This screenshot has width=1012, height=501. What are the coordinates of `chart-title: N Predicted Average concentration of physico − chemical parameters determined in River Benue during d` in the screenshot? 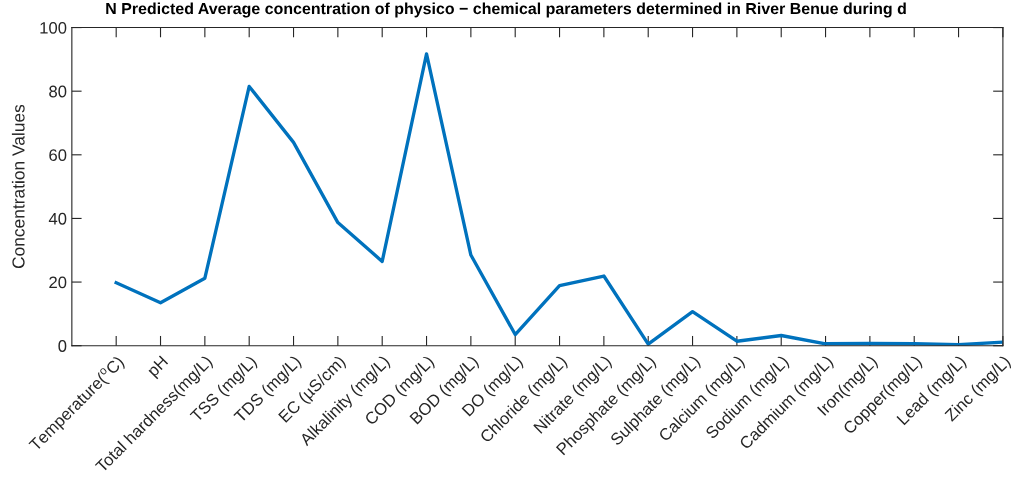 It's located at (506, 10).